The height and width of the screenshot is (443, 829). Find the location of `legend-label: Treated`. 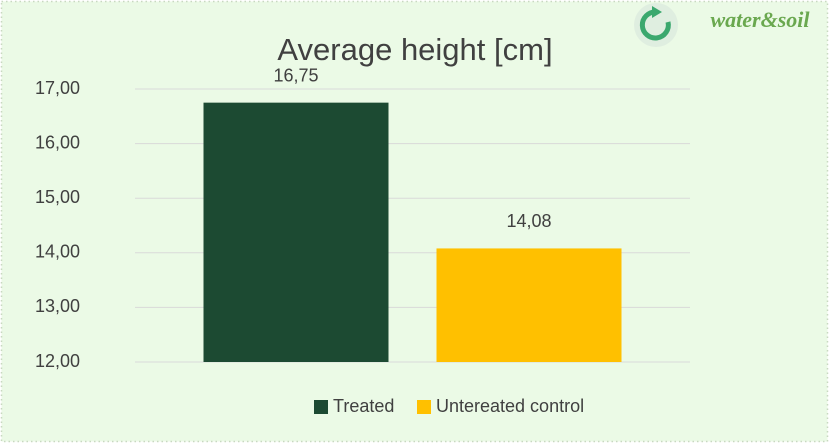

legend-label: Treated is located at coordinates (363, 406).